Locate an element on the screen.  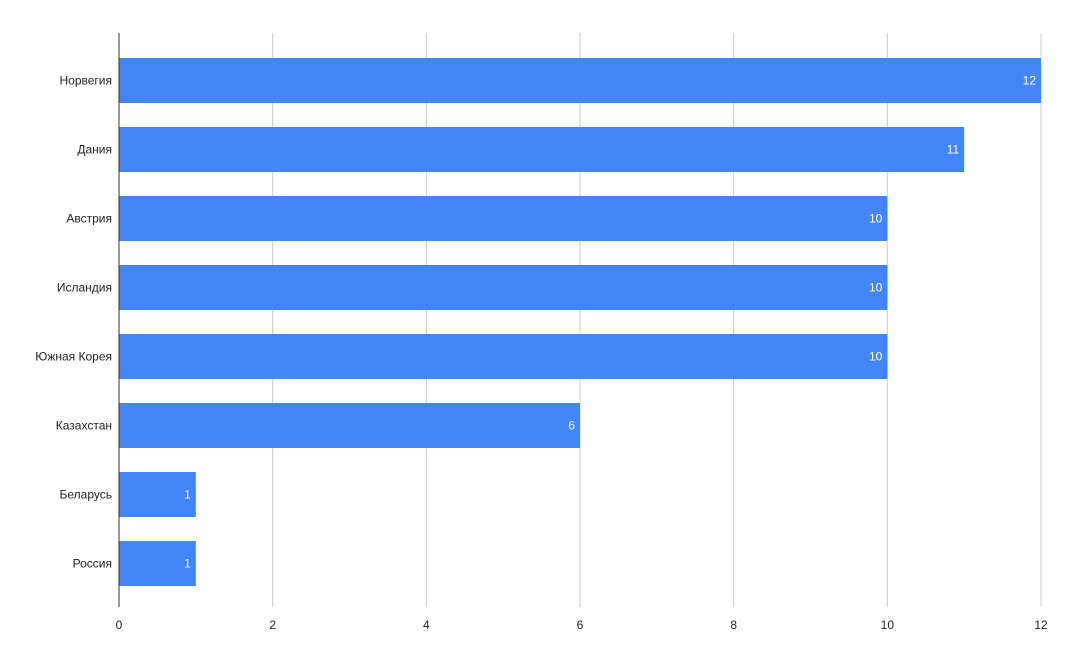
x-tick-label: 0 is located at coordinates (119, 625).